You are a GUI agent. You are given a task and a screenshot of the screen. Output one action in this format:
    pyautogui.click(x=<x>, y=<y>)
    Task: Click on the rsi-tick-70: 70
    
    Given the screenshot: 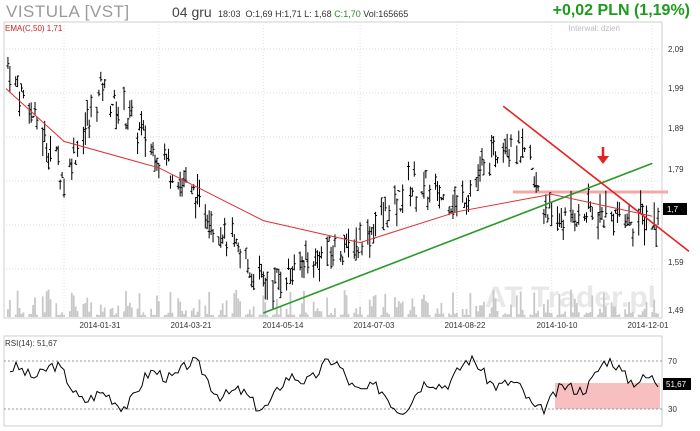 What is the action you would take?
    pyautogui.click(x=672, y=361)
    